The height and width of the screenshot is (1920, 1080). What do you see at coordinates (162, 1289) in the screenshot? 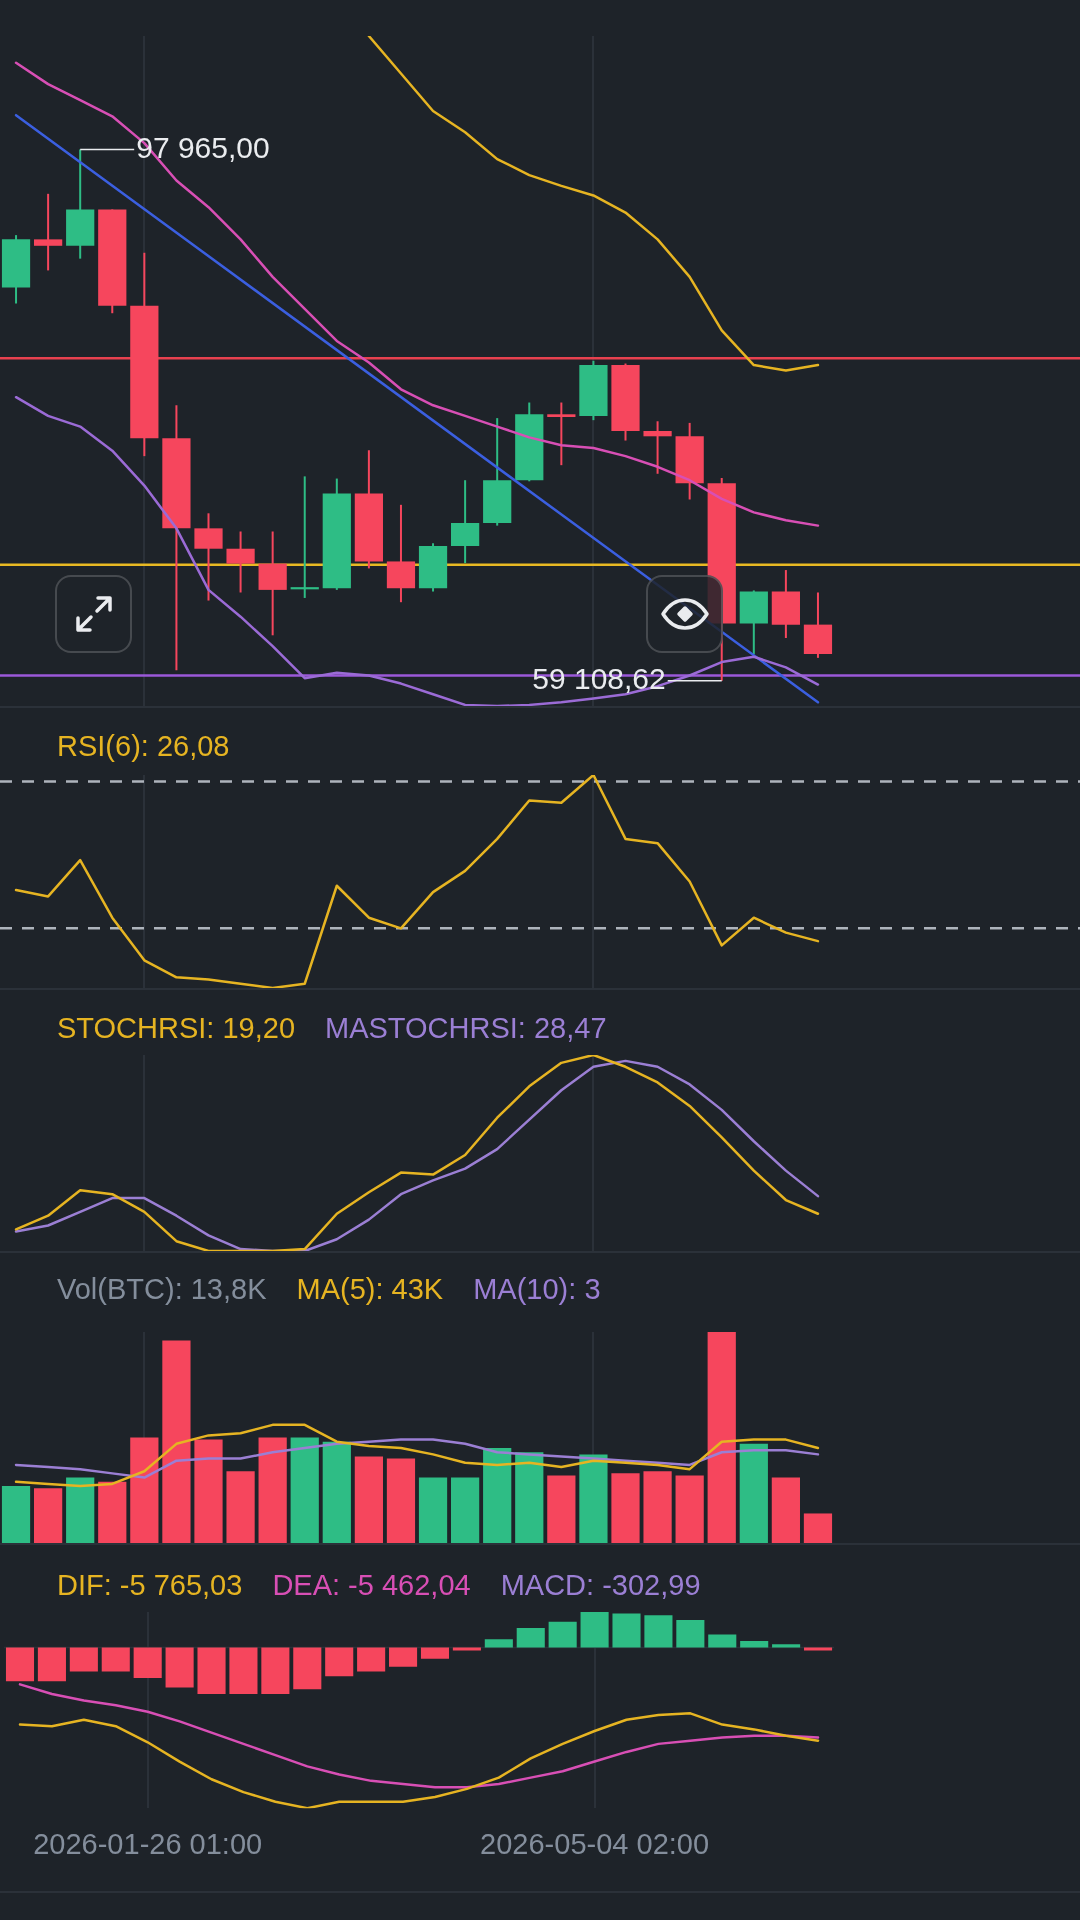
I see `series-label: Vol(BTC): 13,8K` at bounding box center [162, 1289].